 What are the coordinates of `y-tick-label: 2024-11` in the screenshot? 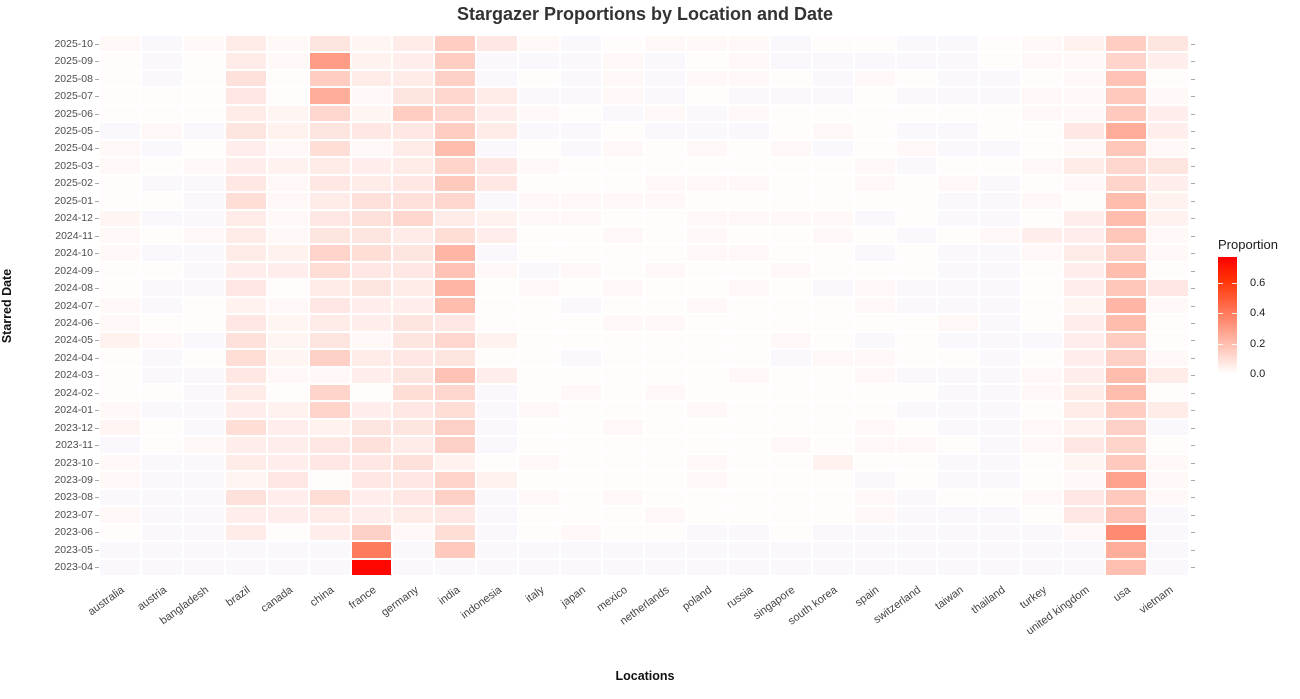 It's located at (74, 235).